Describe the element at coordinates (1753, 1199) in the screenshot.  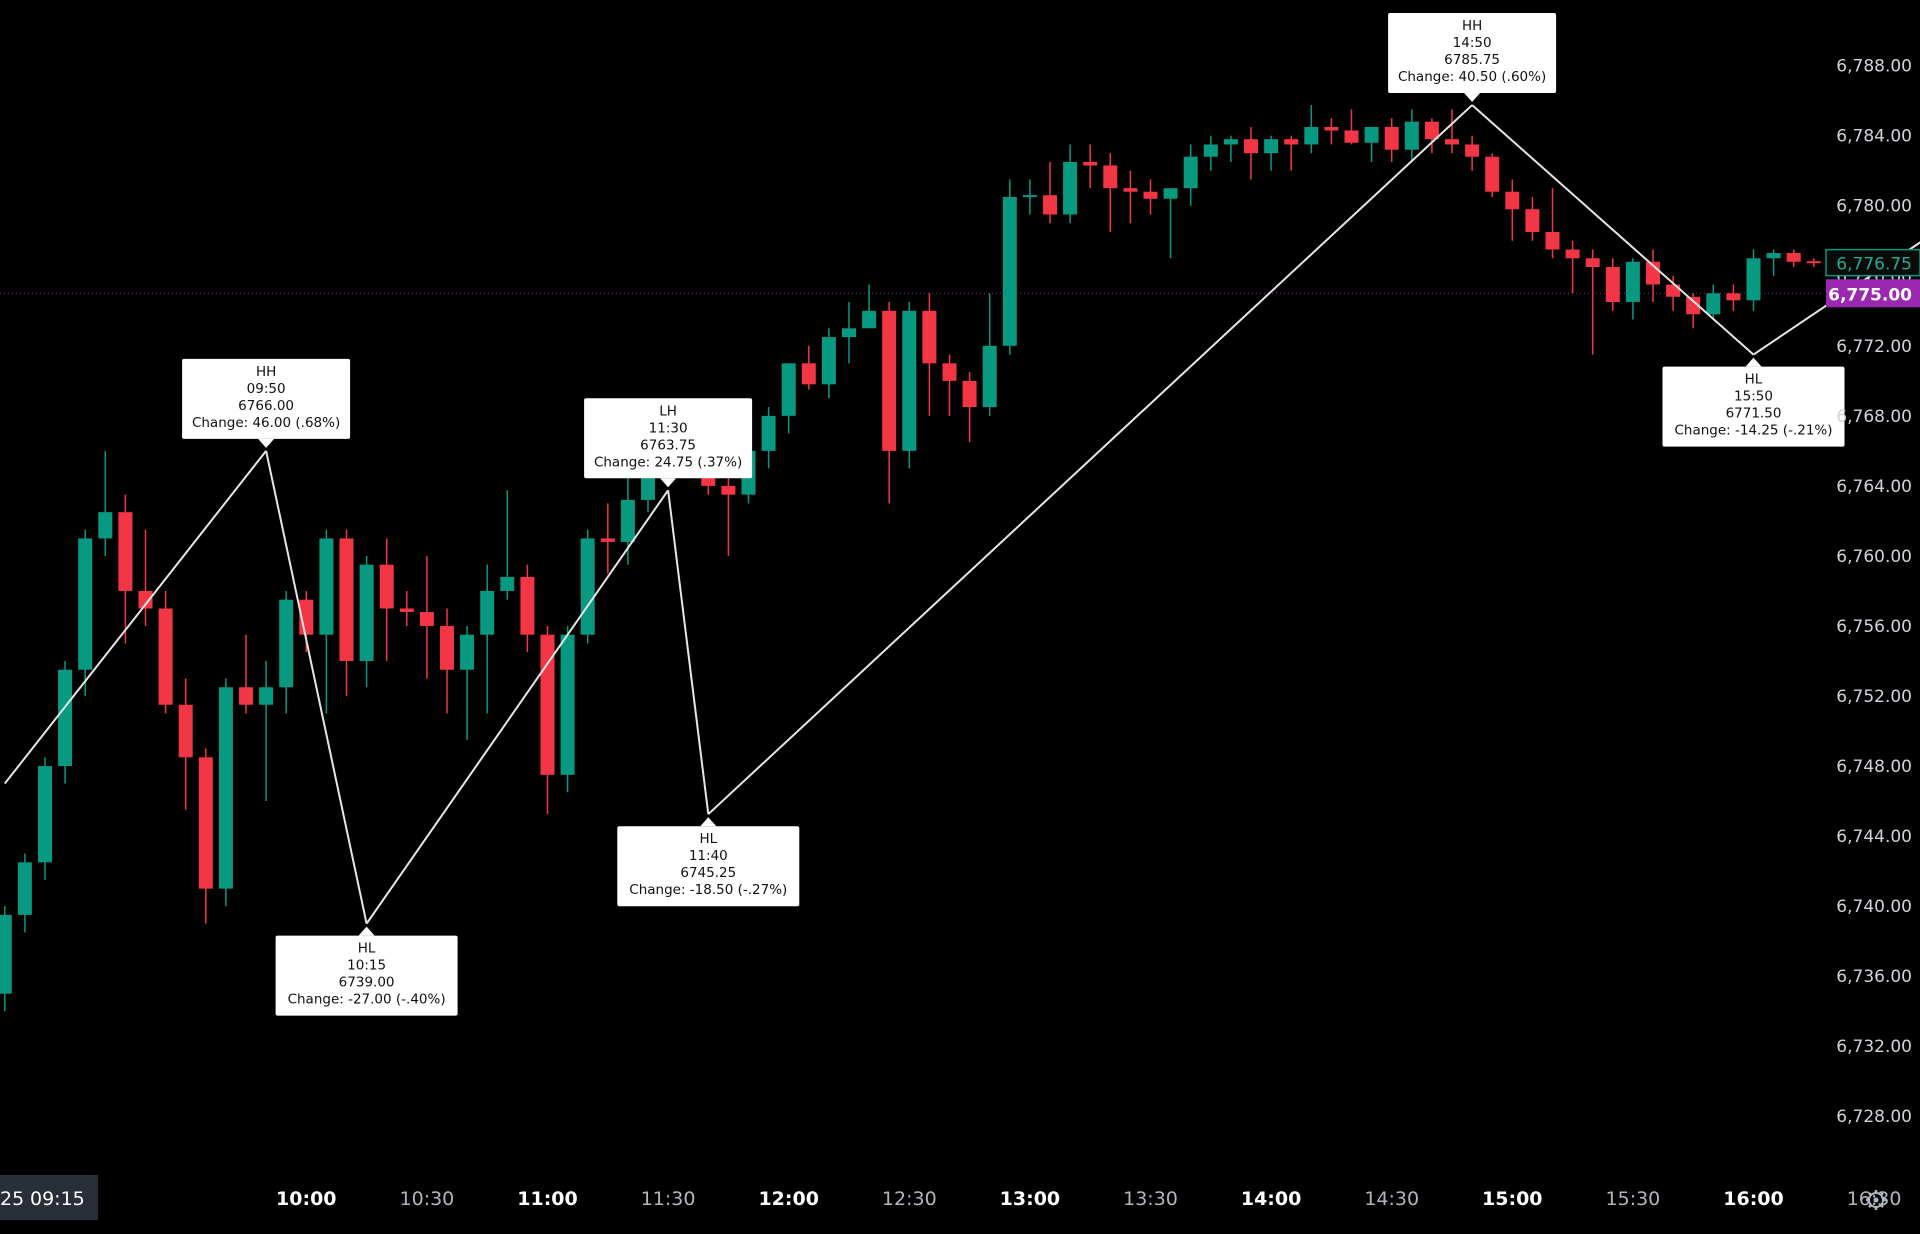
I see `time-tick-label: 16:00` at that location.